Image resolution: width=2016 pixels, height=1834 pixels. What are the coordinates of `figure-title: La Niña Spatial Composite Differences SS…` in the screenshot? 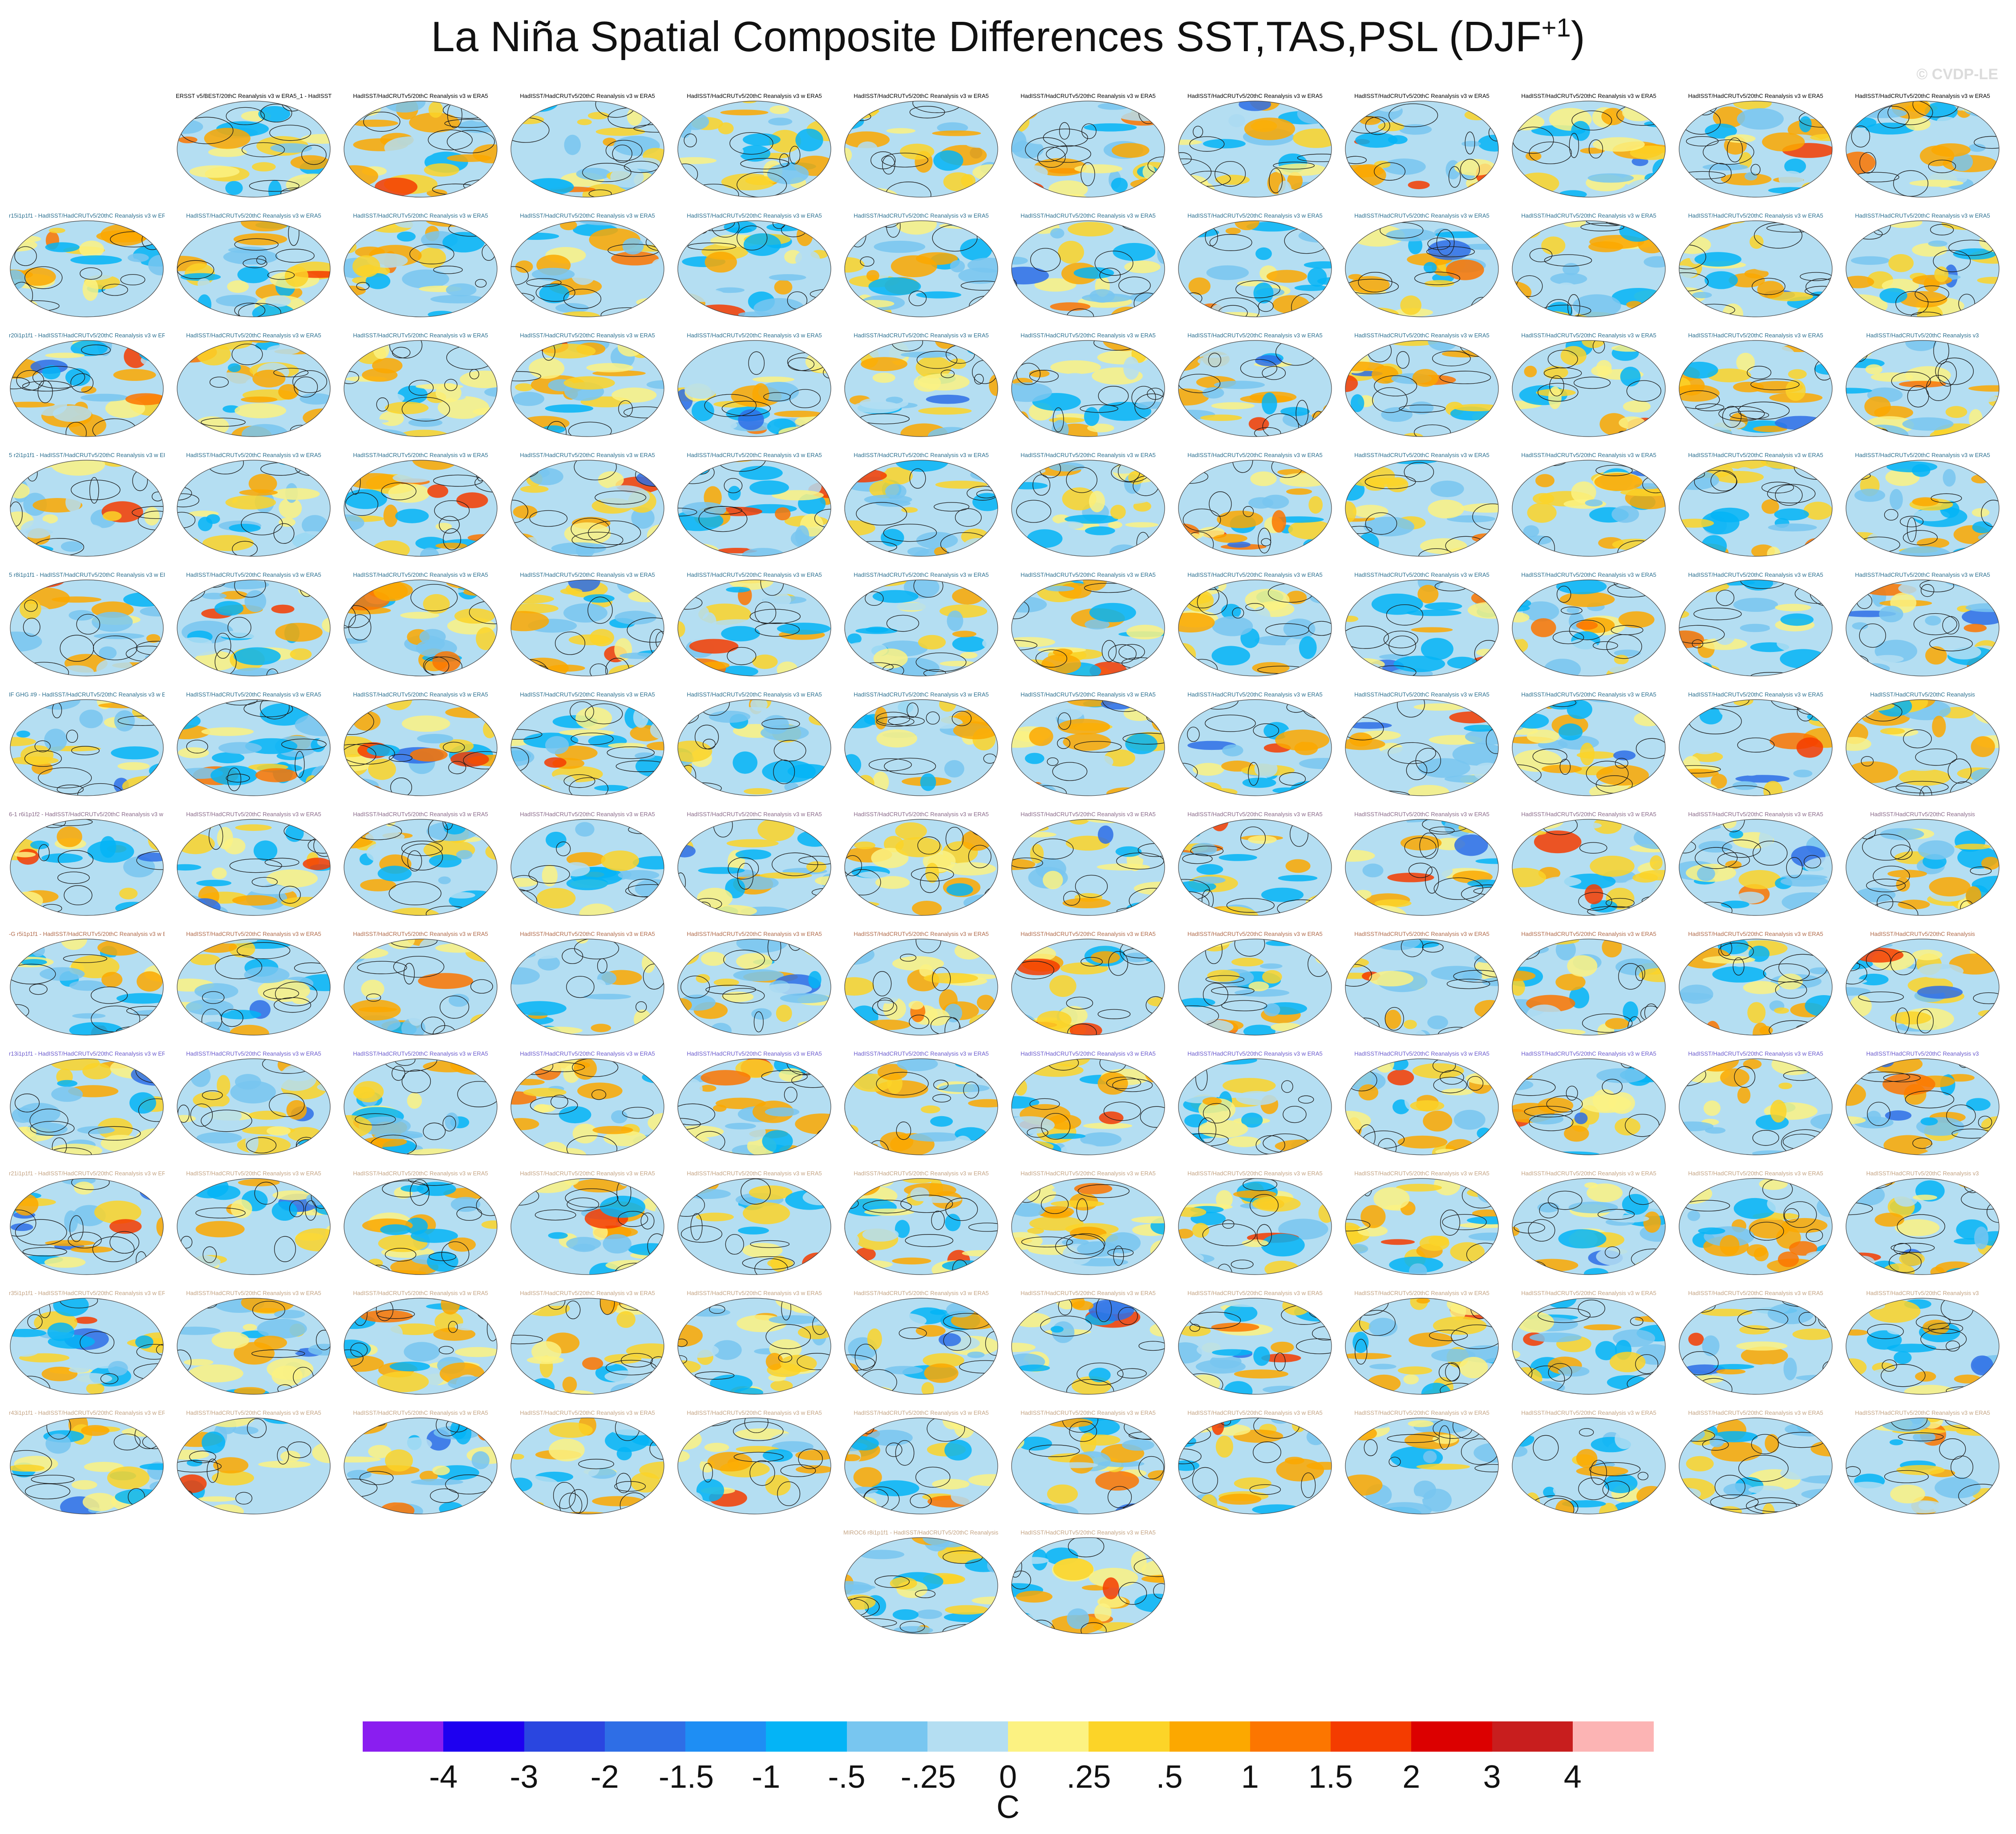 It's located at (1008, 36).